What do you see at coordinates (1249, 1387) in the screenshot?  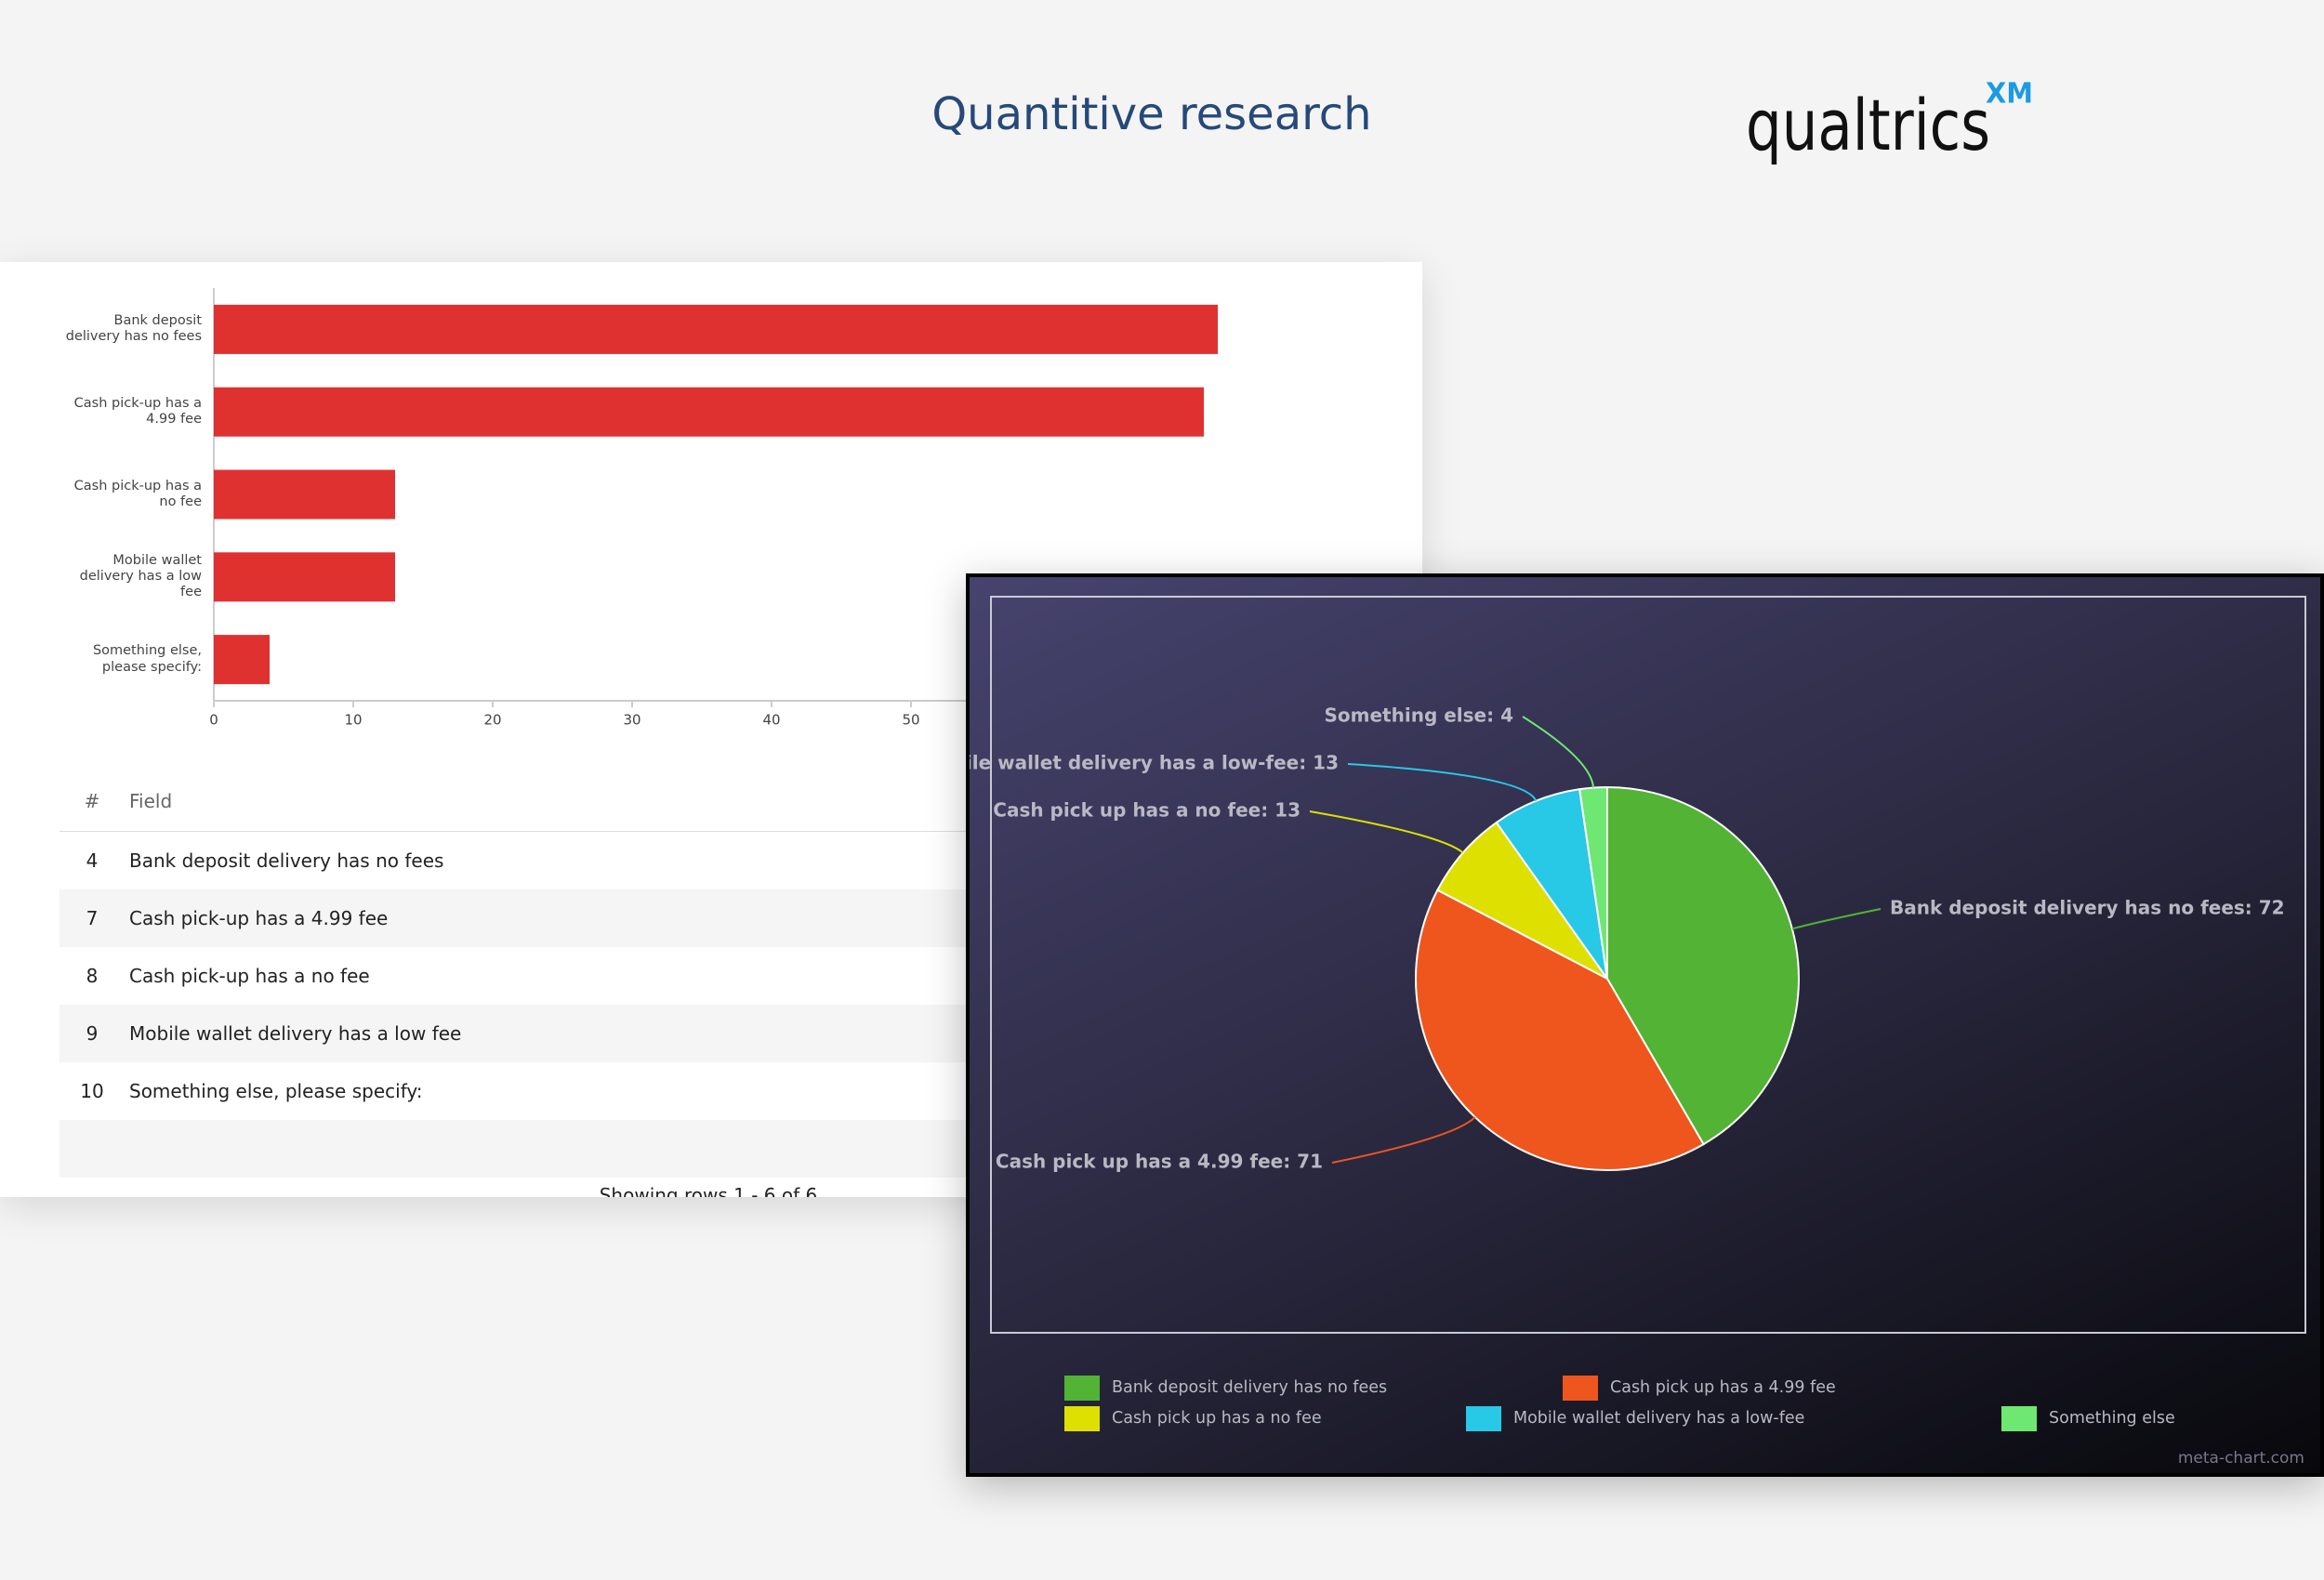 I see `legend-label: Bank deposit delivery has no fees` at bounding box center [1249, 1387].